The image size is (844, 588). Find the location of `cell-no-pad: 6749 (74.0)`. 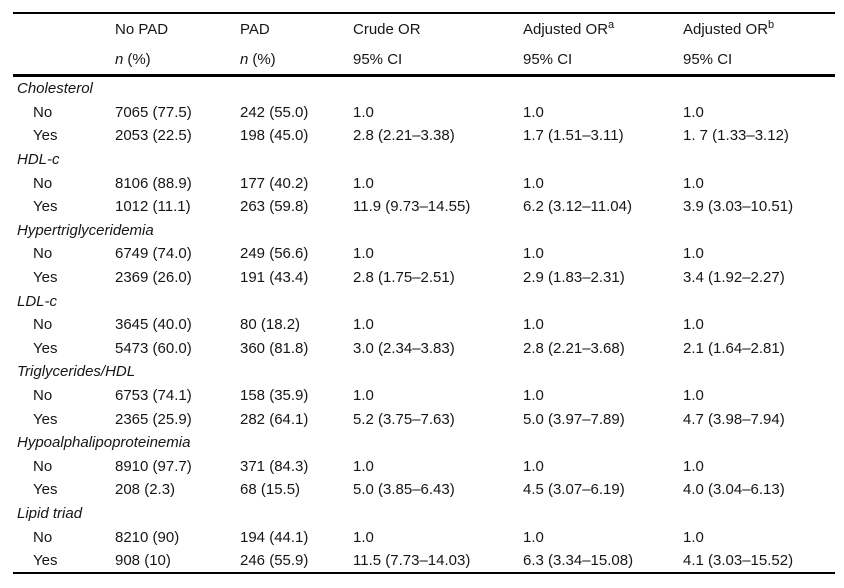

cell-no-pad: 6749 (74.0) is located at coordinates (153, 254).